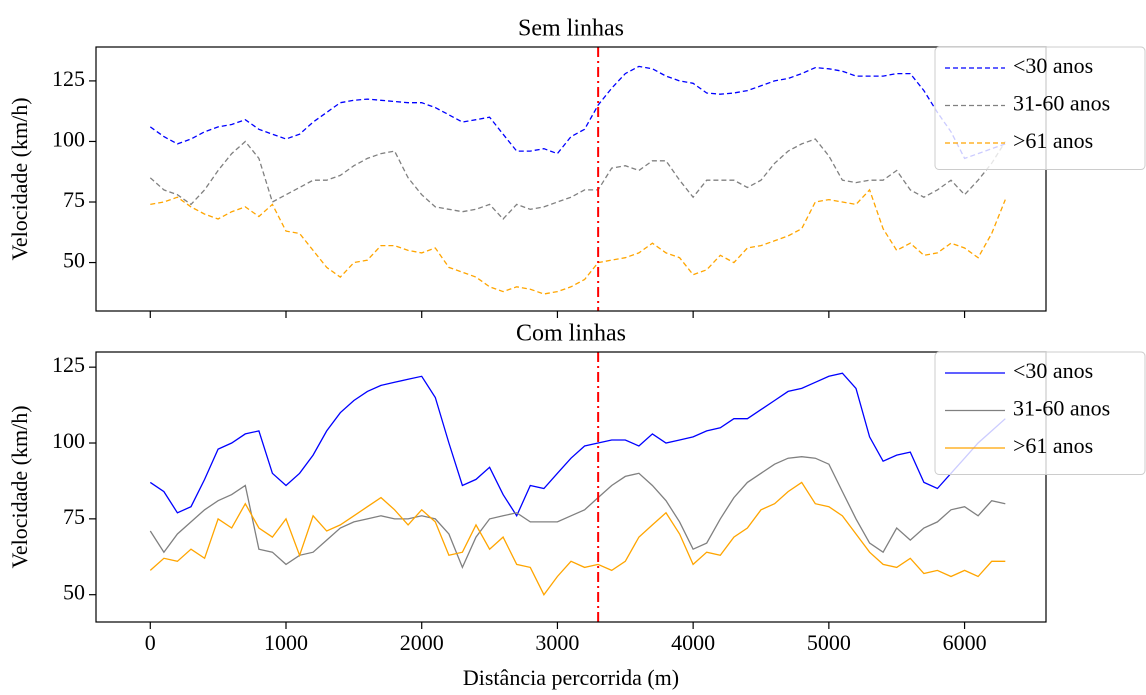 Image resolution: width=1146 pixels, height=695 pixels. I want to click on x-tick-label: 0, so click(150, 642).